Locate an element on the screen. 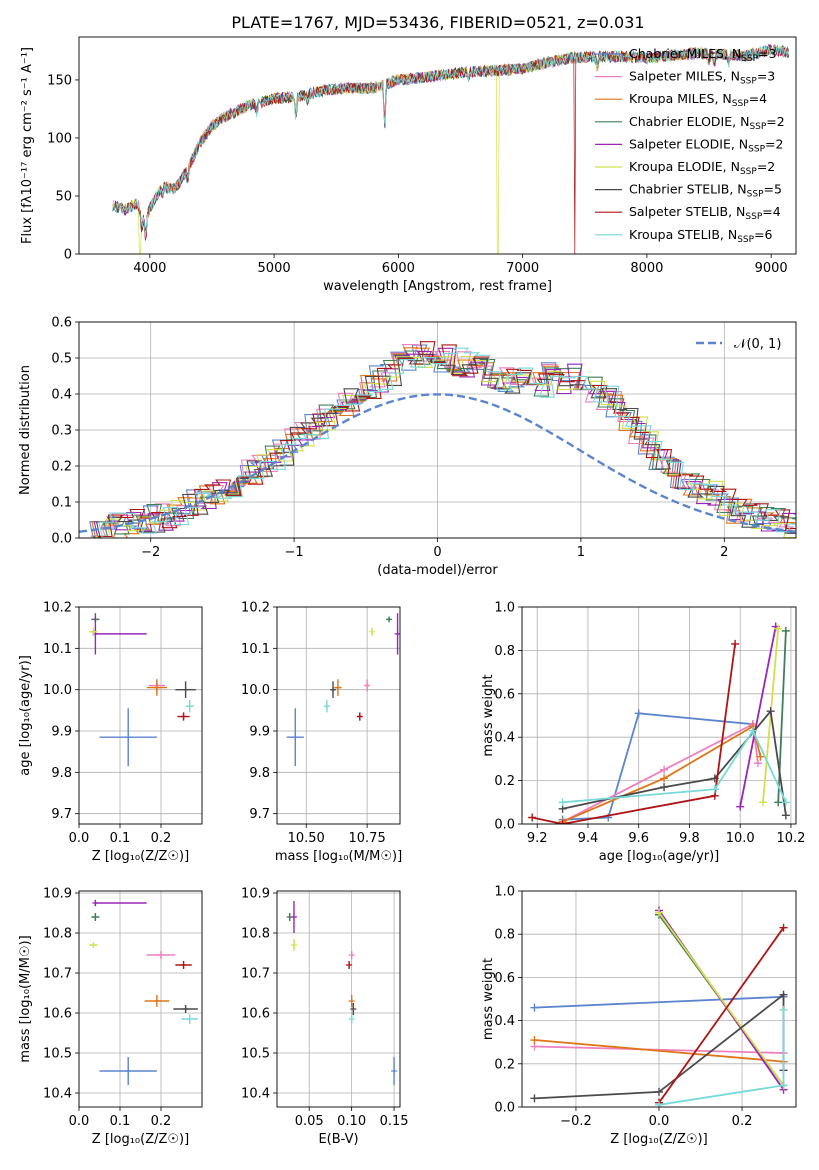  mass-vs-ebv-ytick-label: 10.7 is located at coordinates (255, 974).